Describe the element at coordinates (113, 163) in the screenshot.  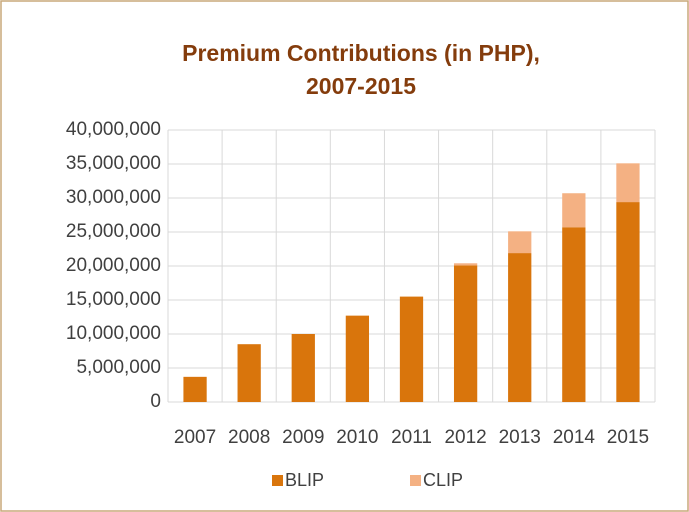
I see `y-tick-label: 35,000,000` at that location.